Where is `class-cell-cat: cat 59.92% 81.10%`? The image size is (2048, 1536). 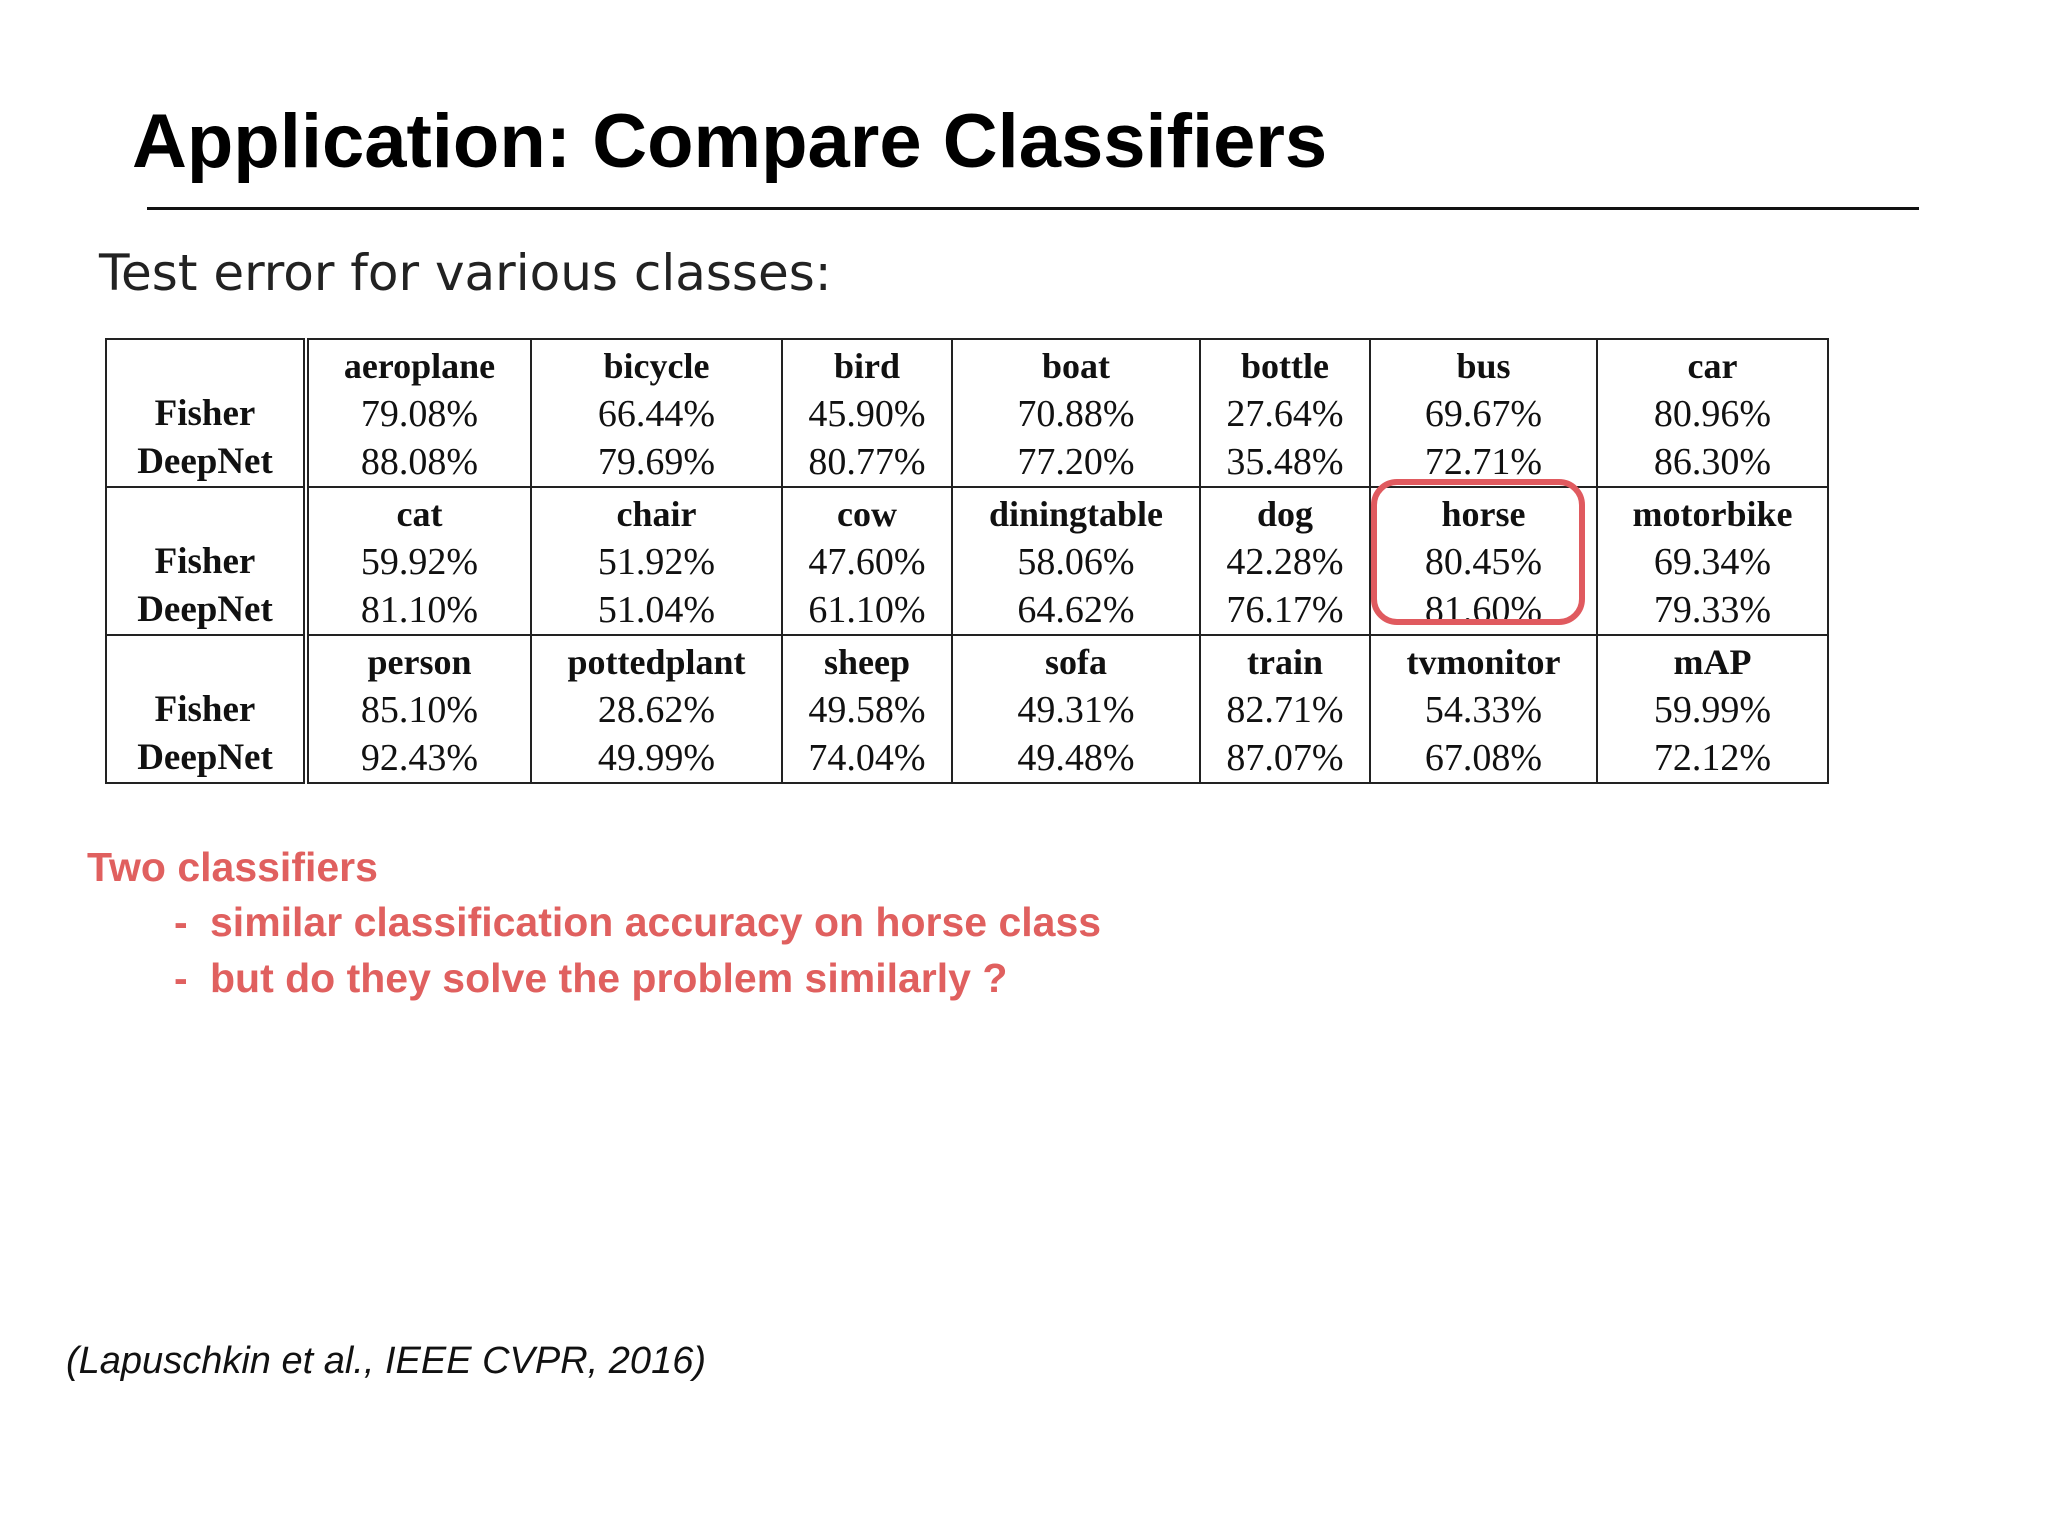 class-cell-cat: cat 59.92% 81.10% is located at coordinates (418, 561).